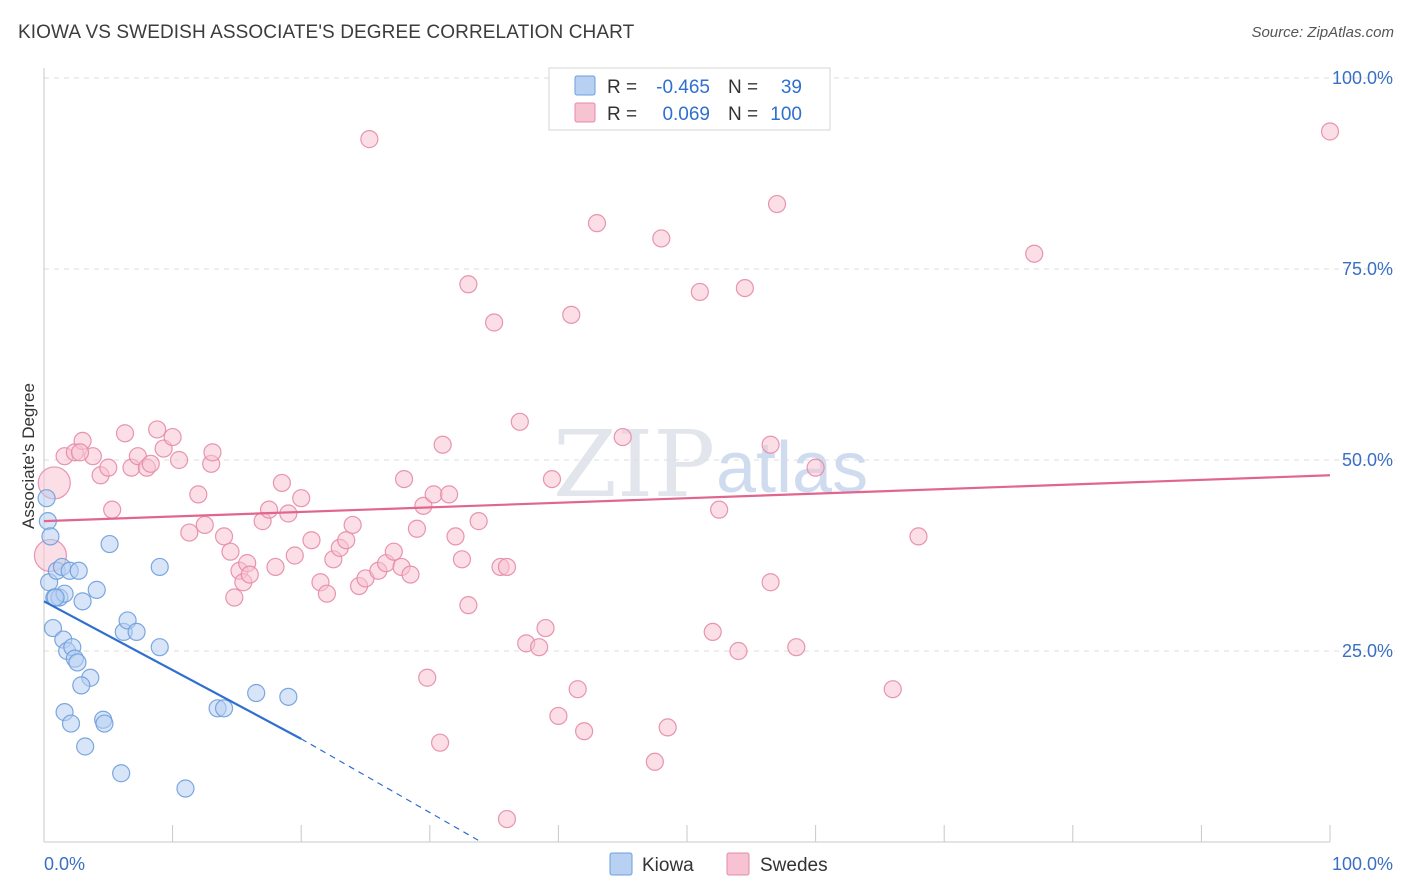 Image resolution: width=1406 pixels, height=892 pixels. Describe the element at coordinates (718, 864) in the screenshot. I see `bottom-legend: Kiowa Swedes` at that location.